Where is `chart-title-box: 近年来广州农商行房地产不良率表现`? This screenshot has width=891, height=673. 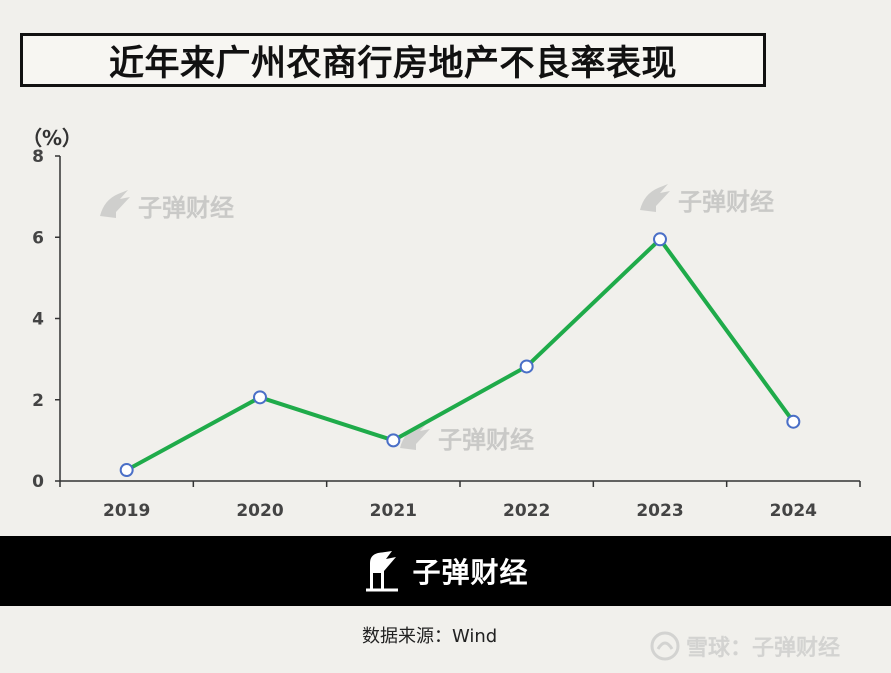
chart-title-box: 近年来广州农商行房地产不良率表现 is located at coordinates (393, 60).